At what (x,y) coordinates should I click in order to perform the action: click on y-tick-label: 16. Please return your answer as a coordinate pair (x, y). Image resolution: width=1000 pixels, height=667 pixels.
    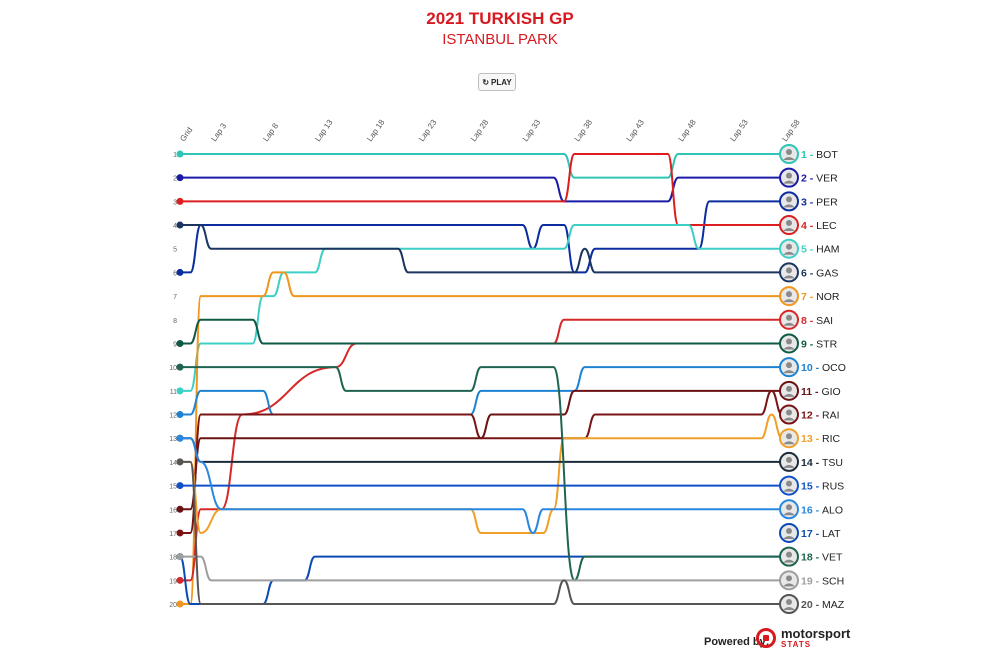
    Looking at the image, I should click on (173, 510).